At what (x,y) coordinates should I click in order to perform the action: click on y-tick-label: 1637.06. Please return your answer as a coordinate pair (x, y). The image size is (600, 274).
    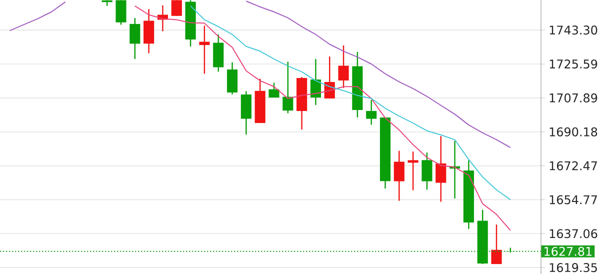
    Looking at the image, I should click on (574, 233).